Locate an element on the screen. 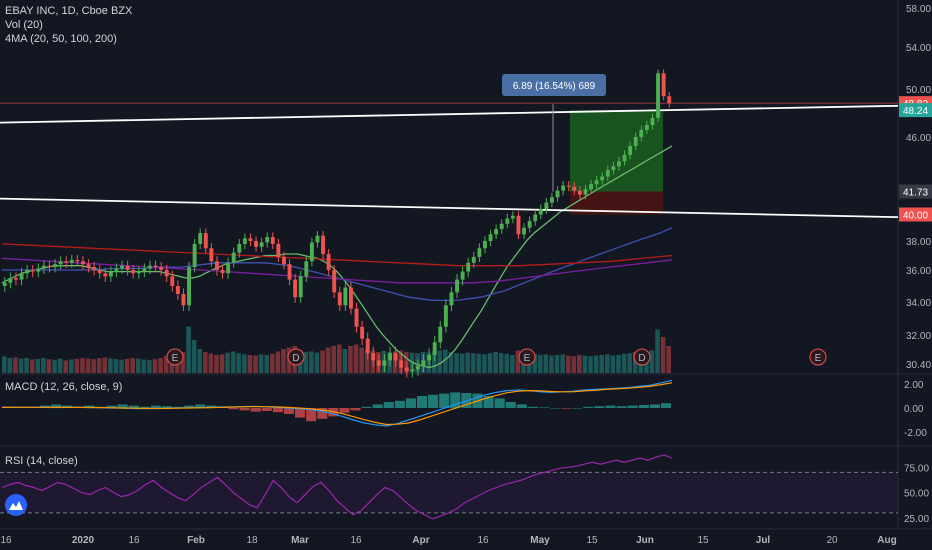  time-tick-label: Feb is located at coordinates (196, 540).